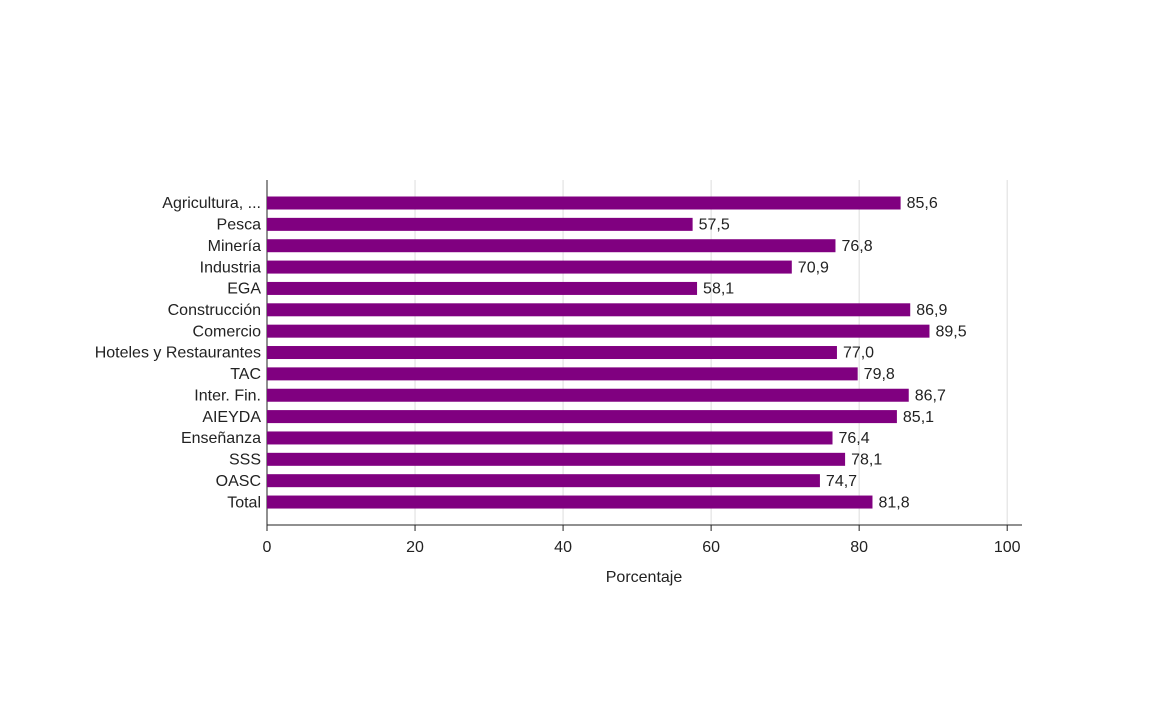  I want to click on value-label: 85,6, so click(922, 203).